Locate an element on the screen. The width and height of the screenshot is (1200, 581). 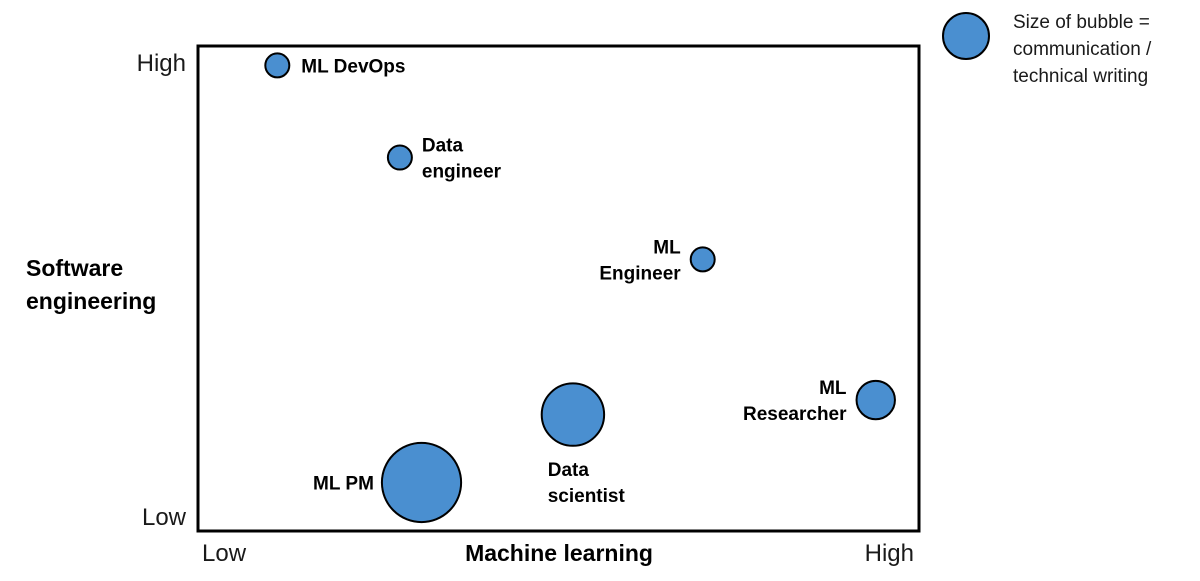
label-data-scientist-line-2: scientist is located at coordinates (587, 496).